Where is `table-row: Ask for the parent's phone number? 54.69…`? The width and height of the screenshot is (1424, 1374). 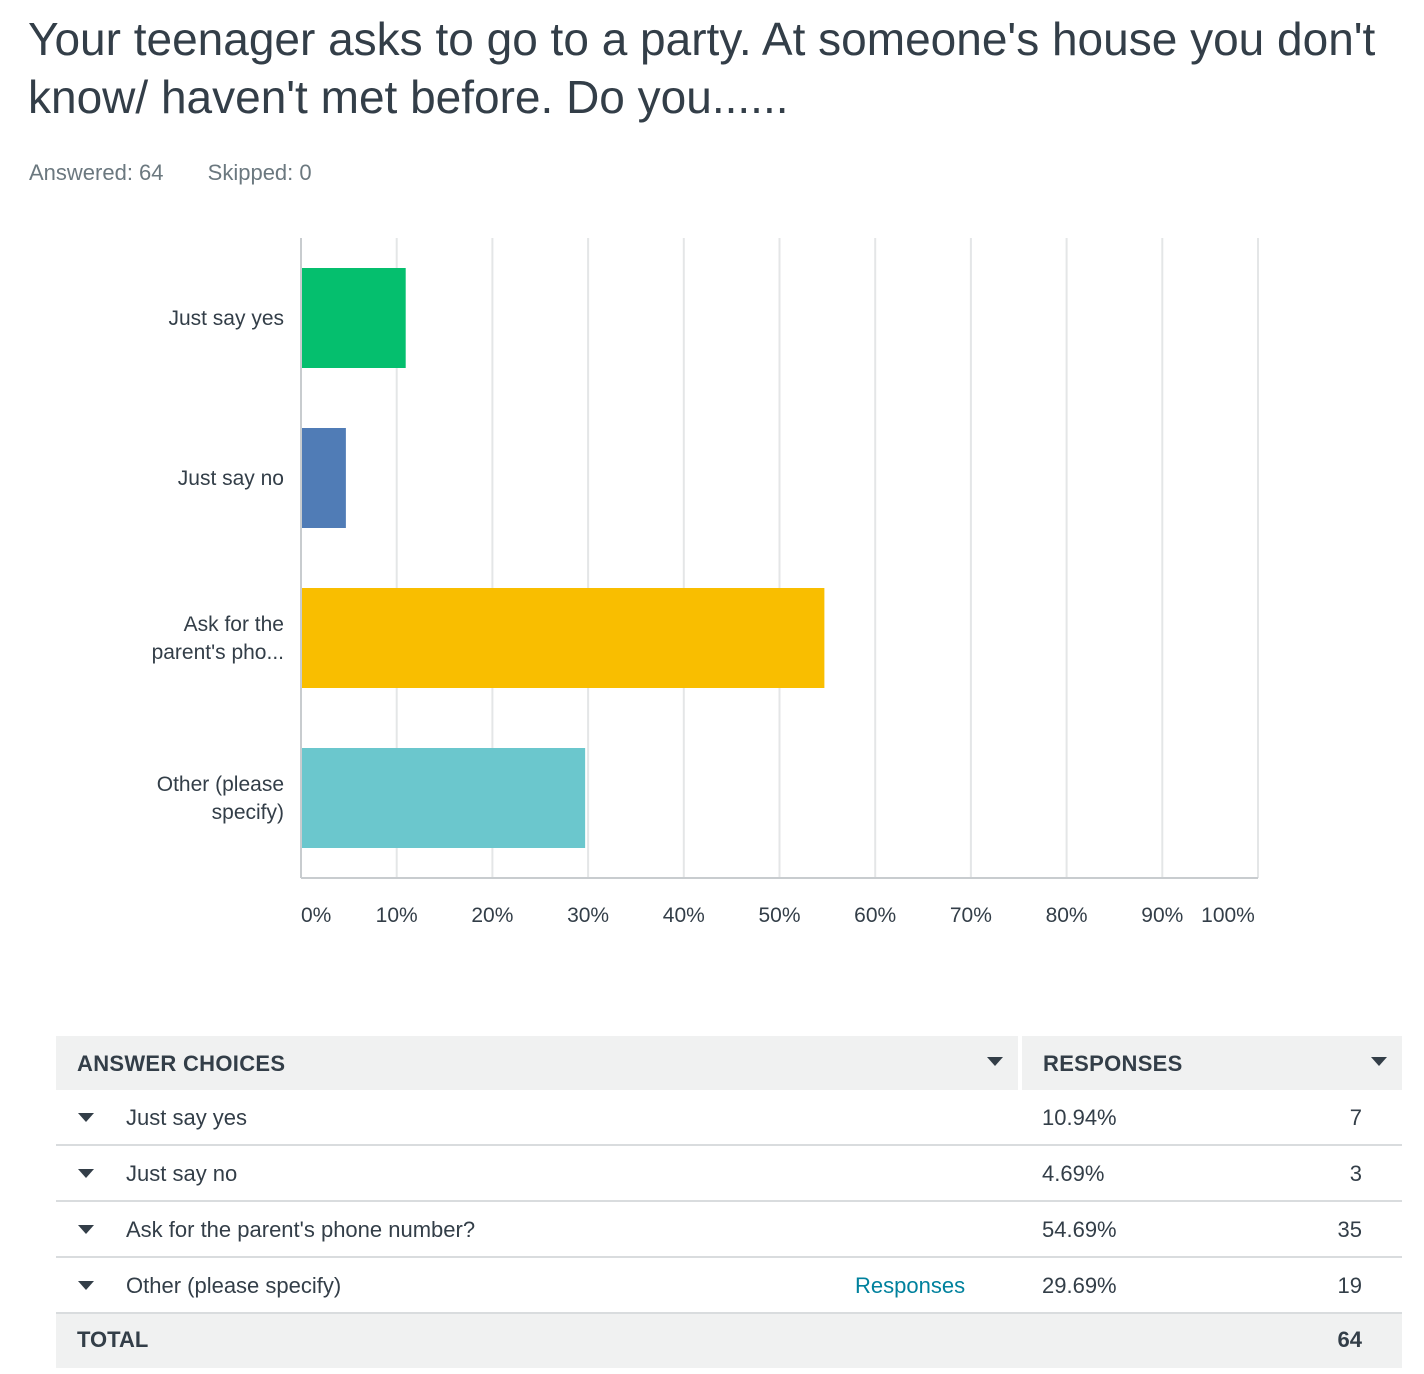 table-row: Ask for the parent's phone number? 54.69… is located at coordinates (729, 1230).